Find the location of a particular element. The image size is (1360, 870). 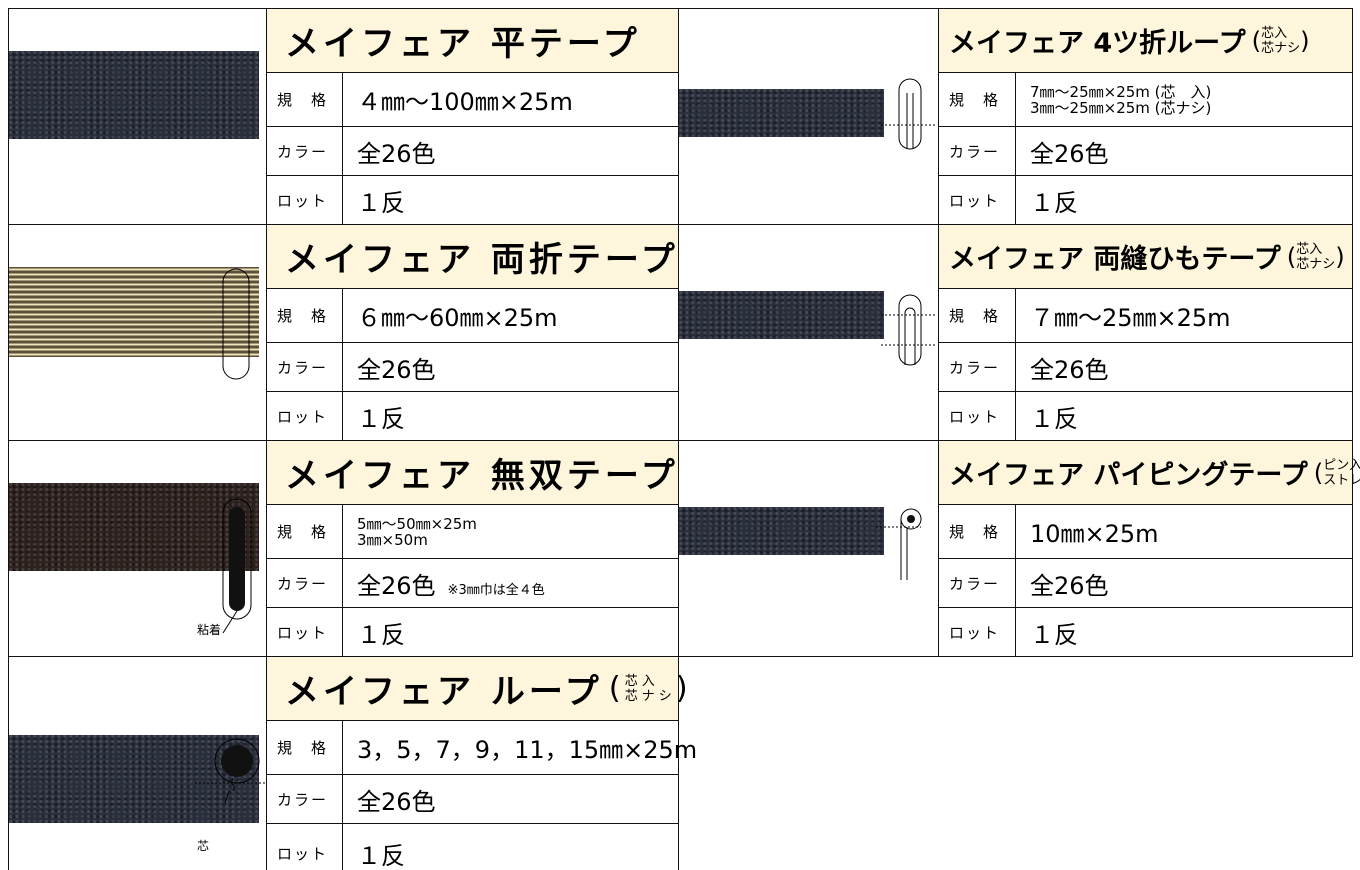

product-image-cell: 粘着 is located at coordinates (137, 548).